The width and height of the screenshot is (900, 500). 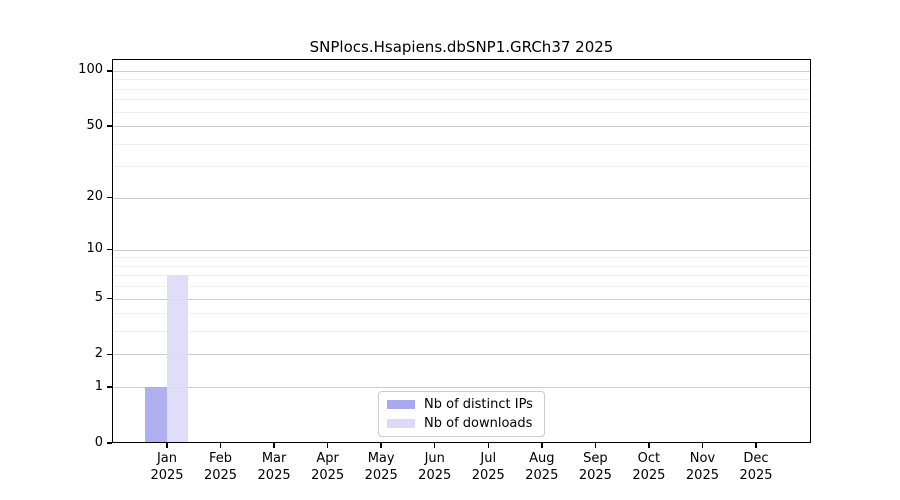 I want to click on y-axis-tick-label: 20, so click(x=94, y=197).